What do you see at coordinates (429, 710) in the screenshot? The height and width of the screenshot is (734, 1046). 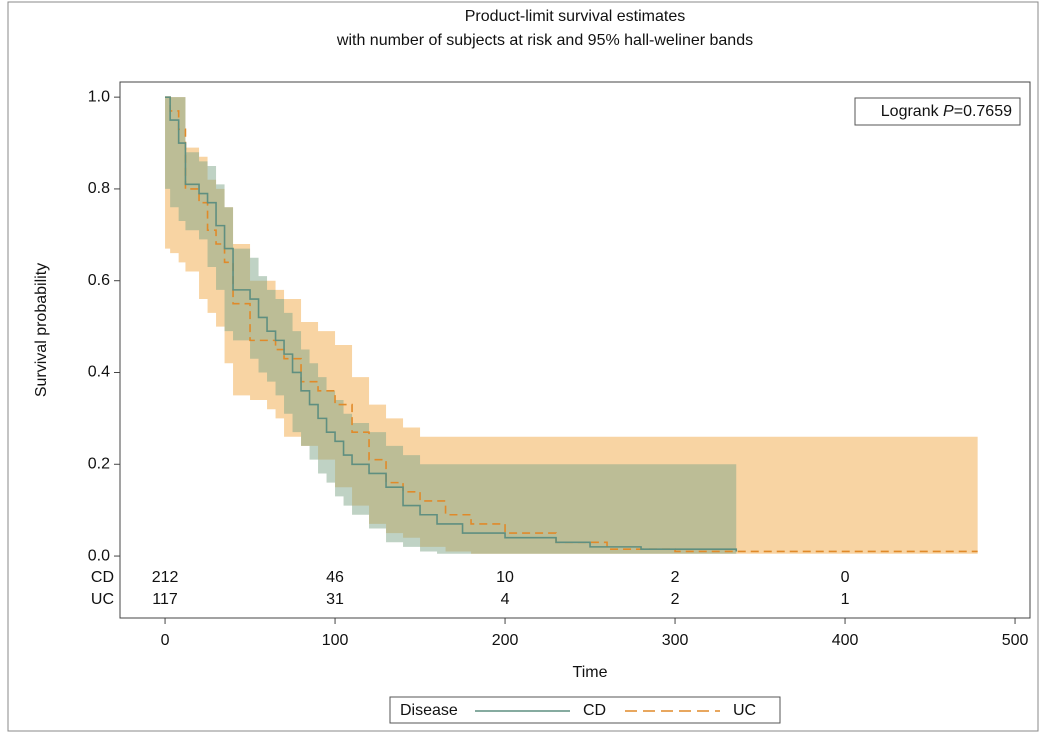 I see `legend-title: Disease` at bounding box center [429, 710].